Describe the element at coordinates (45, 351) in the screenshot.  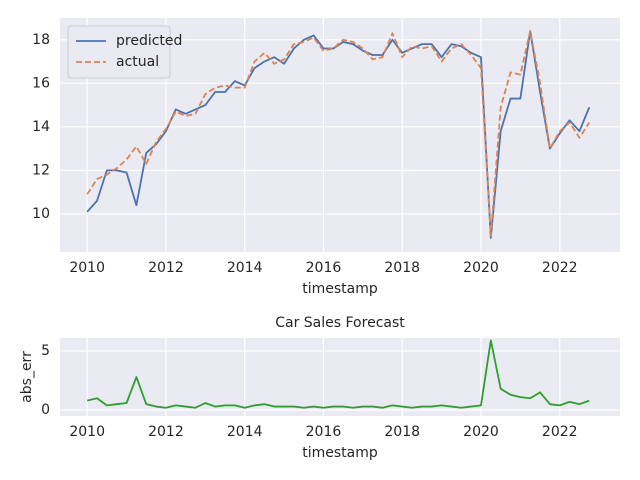
I see `y-tick-label: 5` at that location.